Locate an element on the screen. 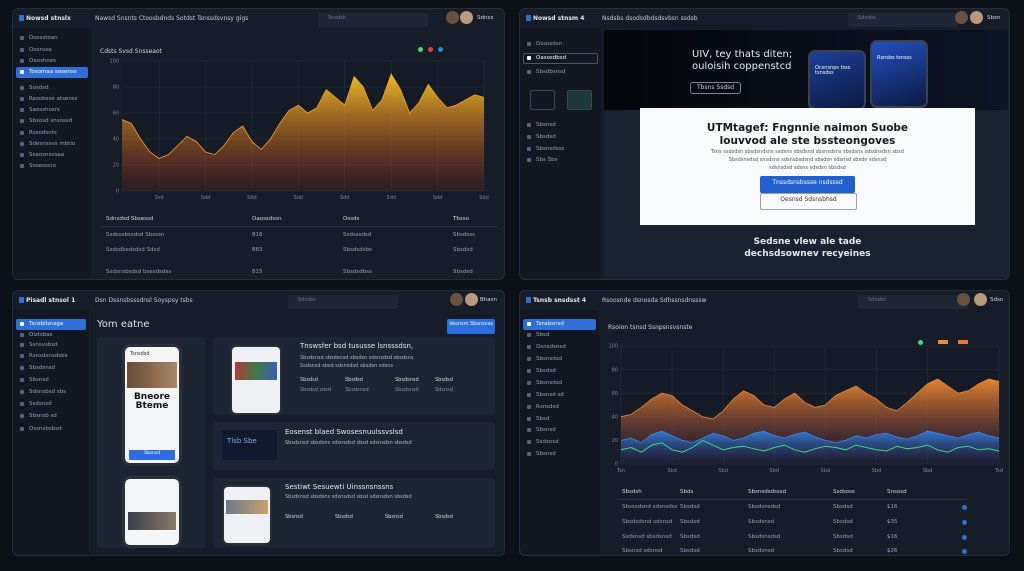  table-header: Sbsnsdsdsssd is located at coordinates (767, 492).